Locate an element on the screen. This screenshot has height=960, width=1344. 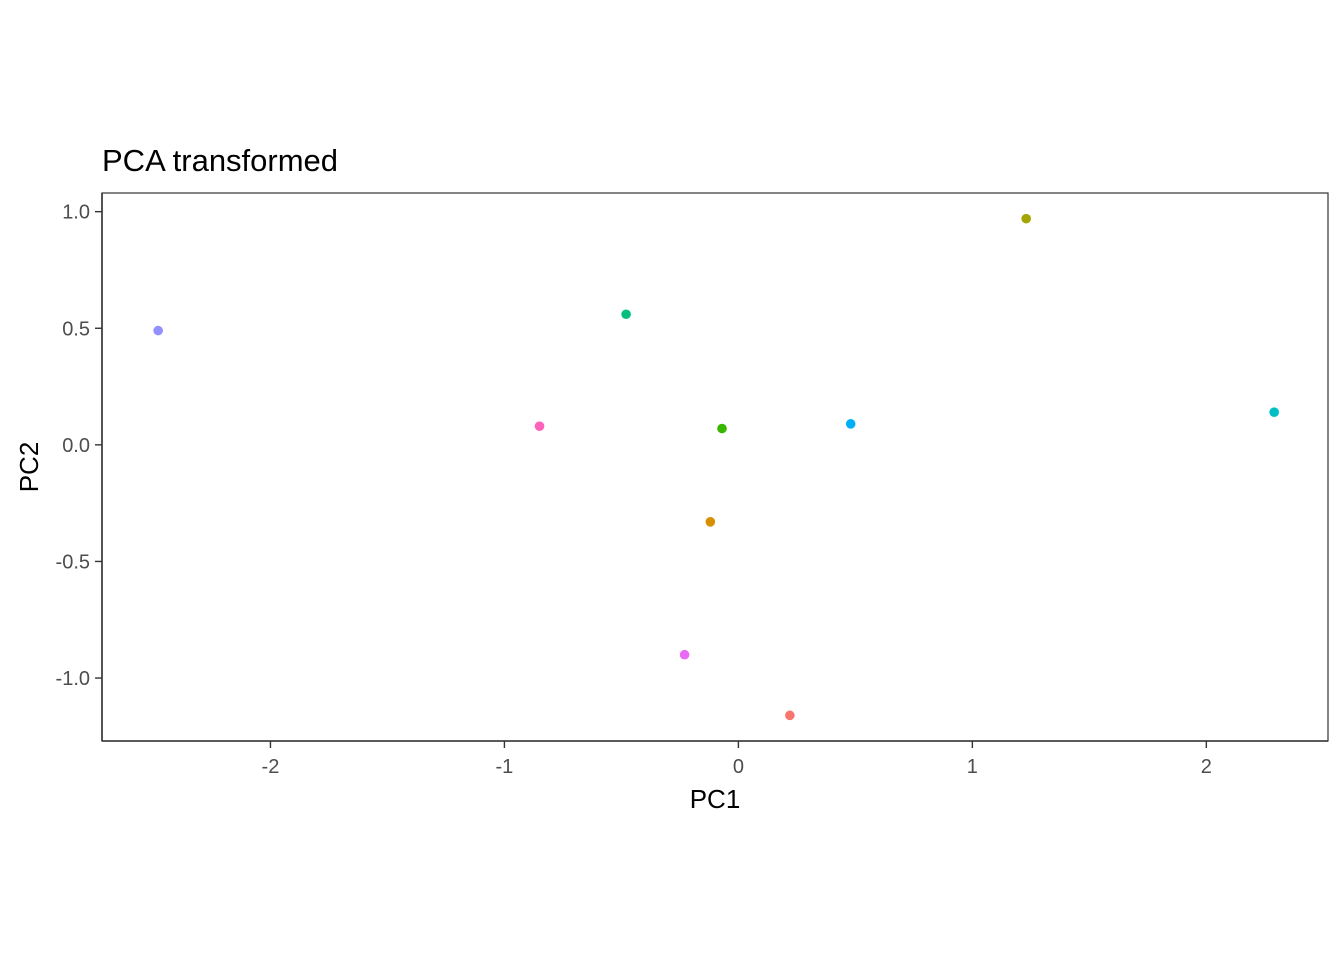
x-tick-label: 0 is located at coordinates (738, 767).